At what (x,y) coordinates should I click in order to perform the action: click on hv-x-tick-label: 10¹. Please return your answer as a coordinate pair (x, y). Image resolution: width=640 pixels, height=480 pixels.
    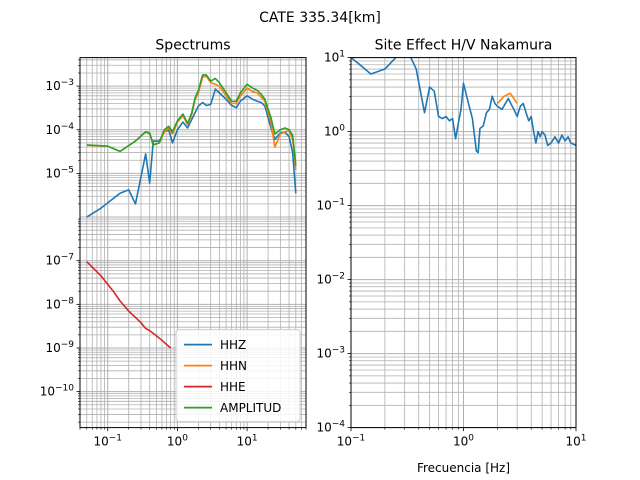
    Looking at the image, I should click on (575, 441).